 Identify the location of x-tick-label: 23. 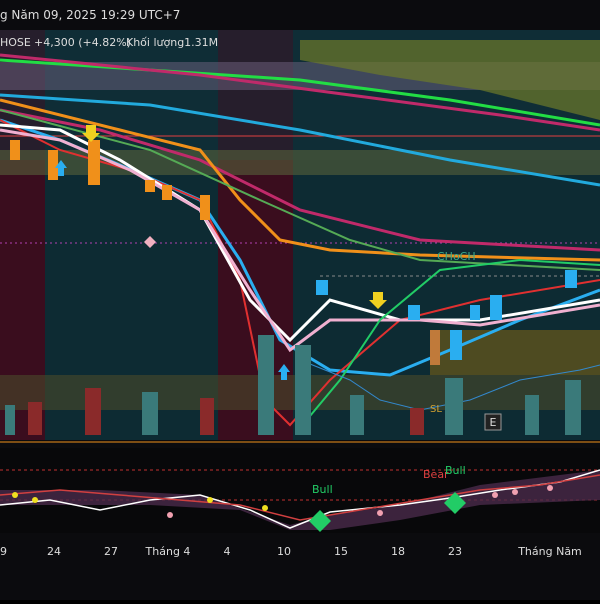
(455, 551).